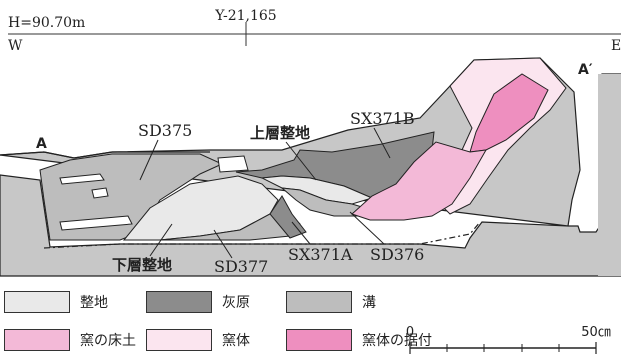 Image resolution: width=621 pixels, height=360 pixels. What do you see at coordinates (94, 303) in the screenshot?
I see `legend-label: 整地` at bounding box center [94, 303].